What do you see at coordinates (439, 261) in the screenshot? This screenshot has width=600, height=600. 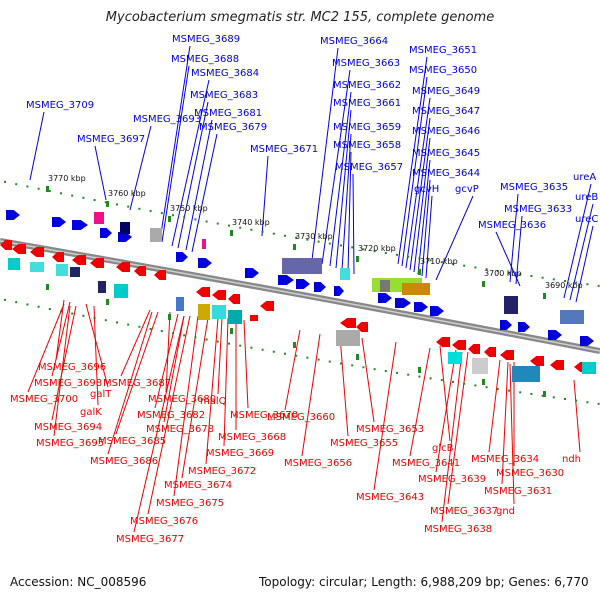 I see `scale-label: 3710 kbp` at bounding box center [439, 261].